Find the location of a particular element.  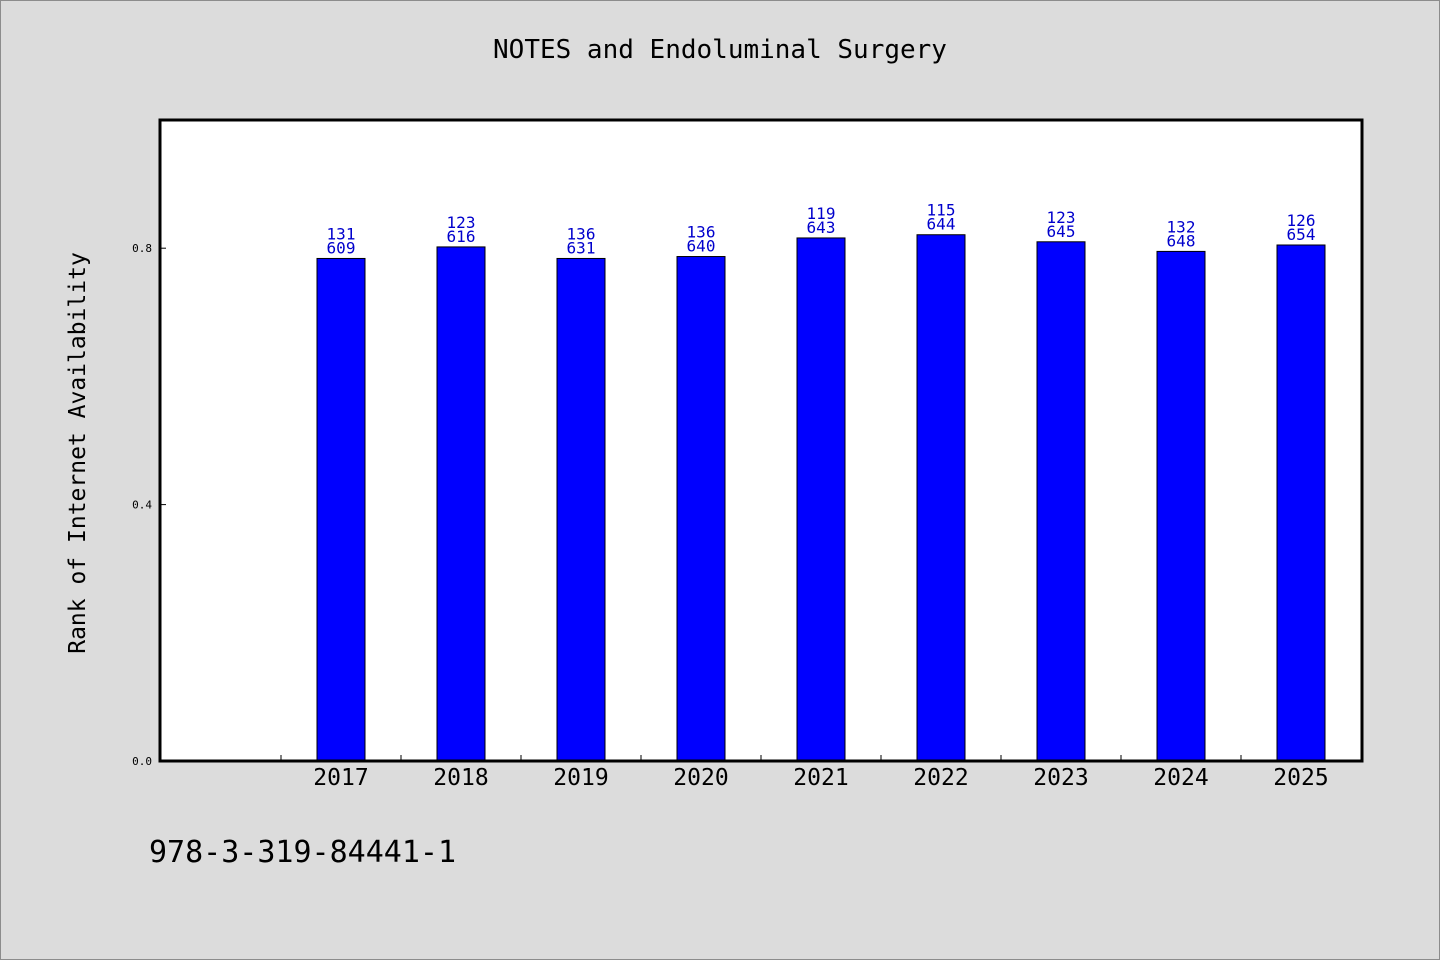

x-tick-label: 2021 is located at coordinates (820, 778).